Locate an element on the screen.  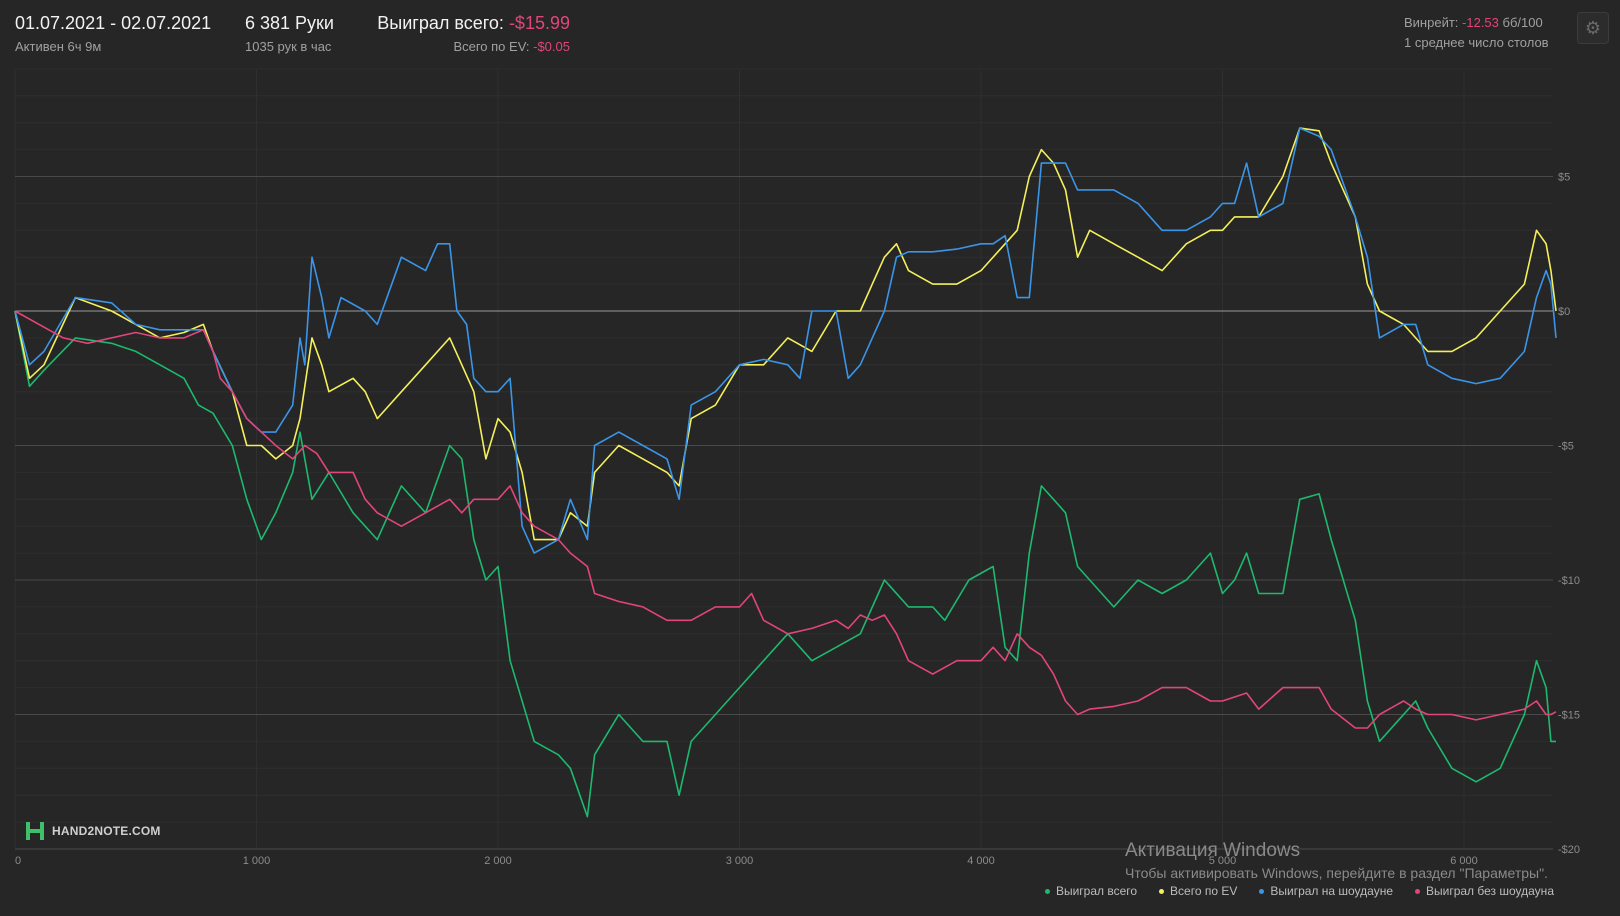
winrate: Винрейт: -12.53 бб/100 is located at coordinates (1476, 22).